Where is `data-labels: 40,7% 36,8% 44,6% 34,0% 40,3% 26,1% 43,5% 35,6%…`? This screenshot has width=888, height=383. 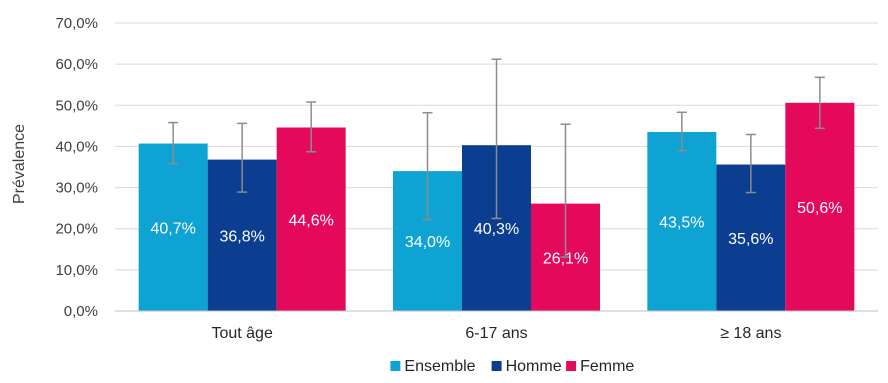 data-labels: 40,7% 36,8% 44,6% 34,0% 40,3% 26,1% 43,5% 35,6%… is located at coordinates (496, 233).